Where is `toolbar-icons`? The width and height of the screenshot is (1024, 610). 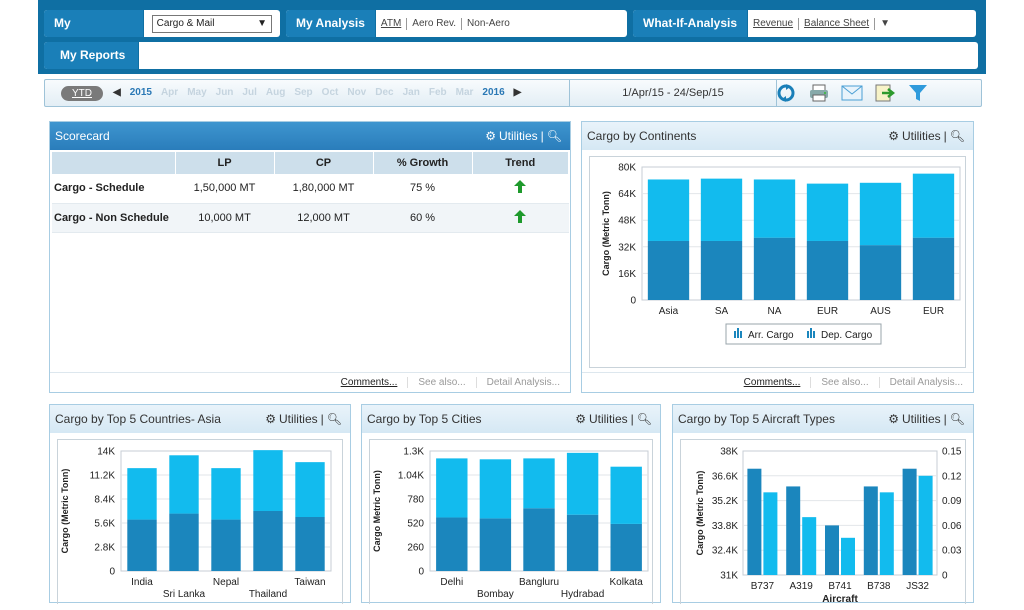
toolbar-icons is located at coordinates (852, 93).